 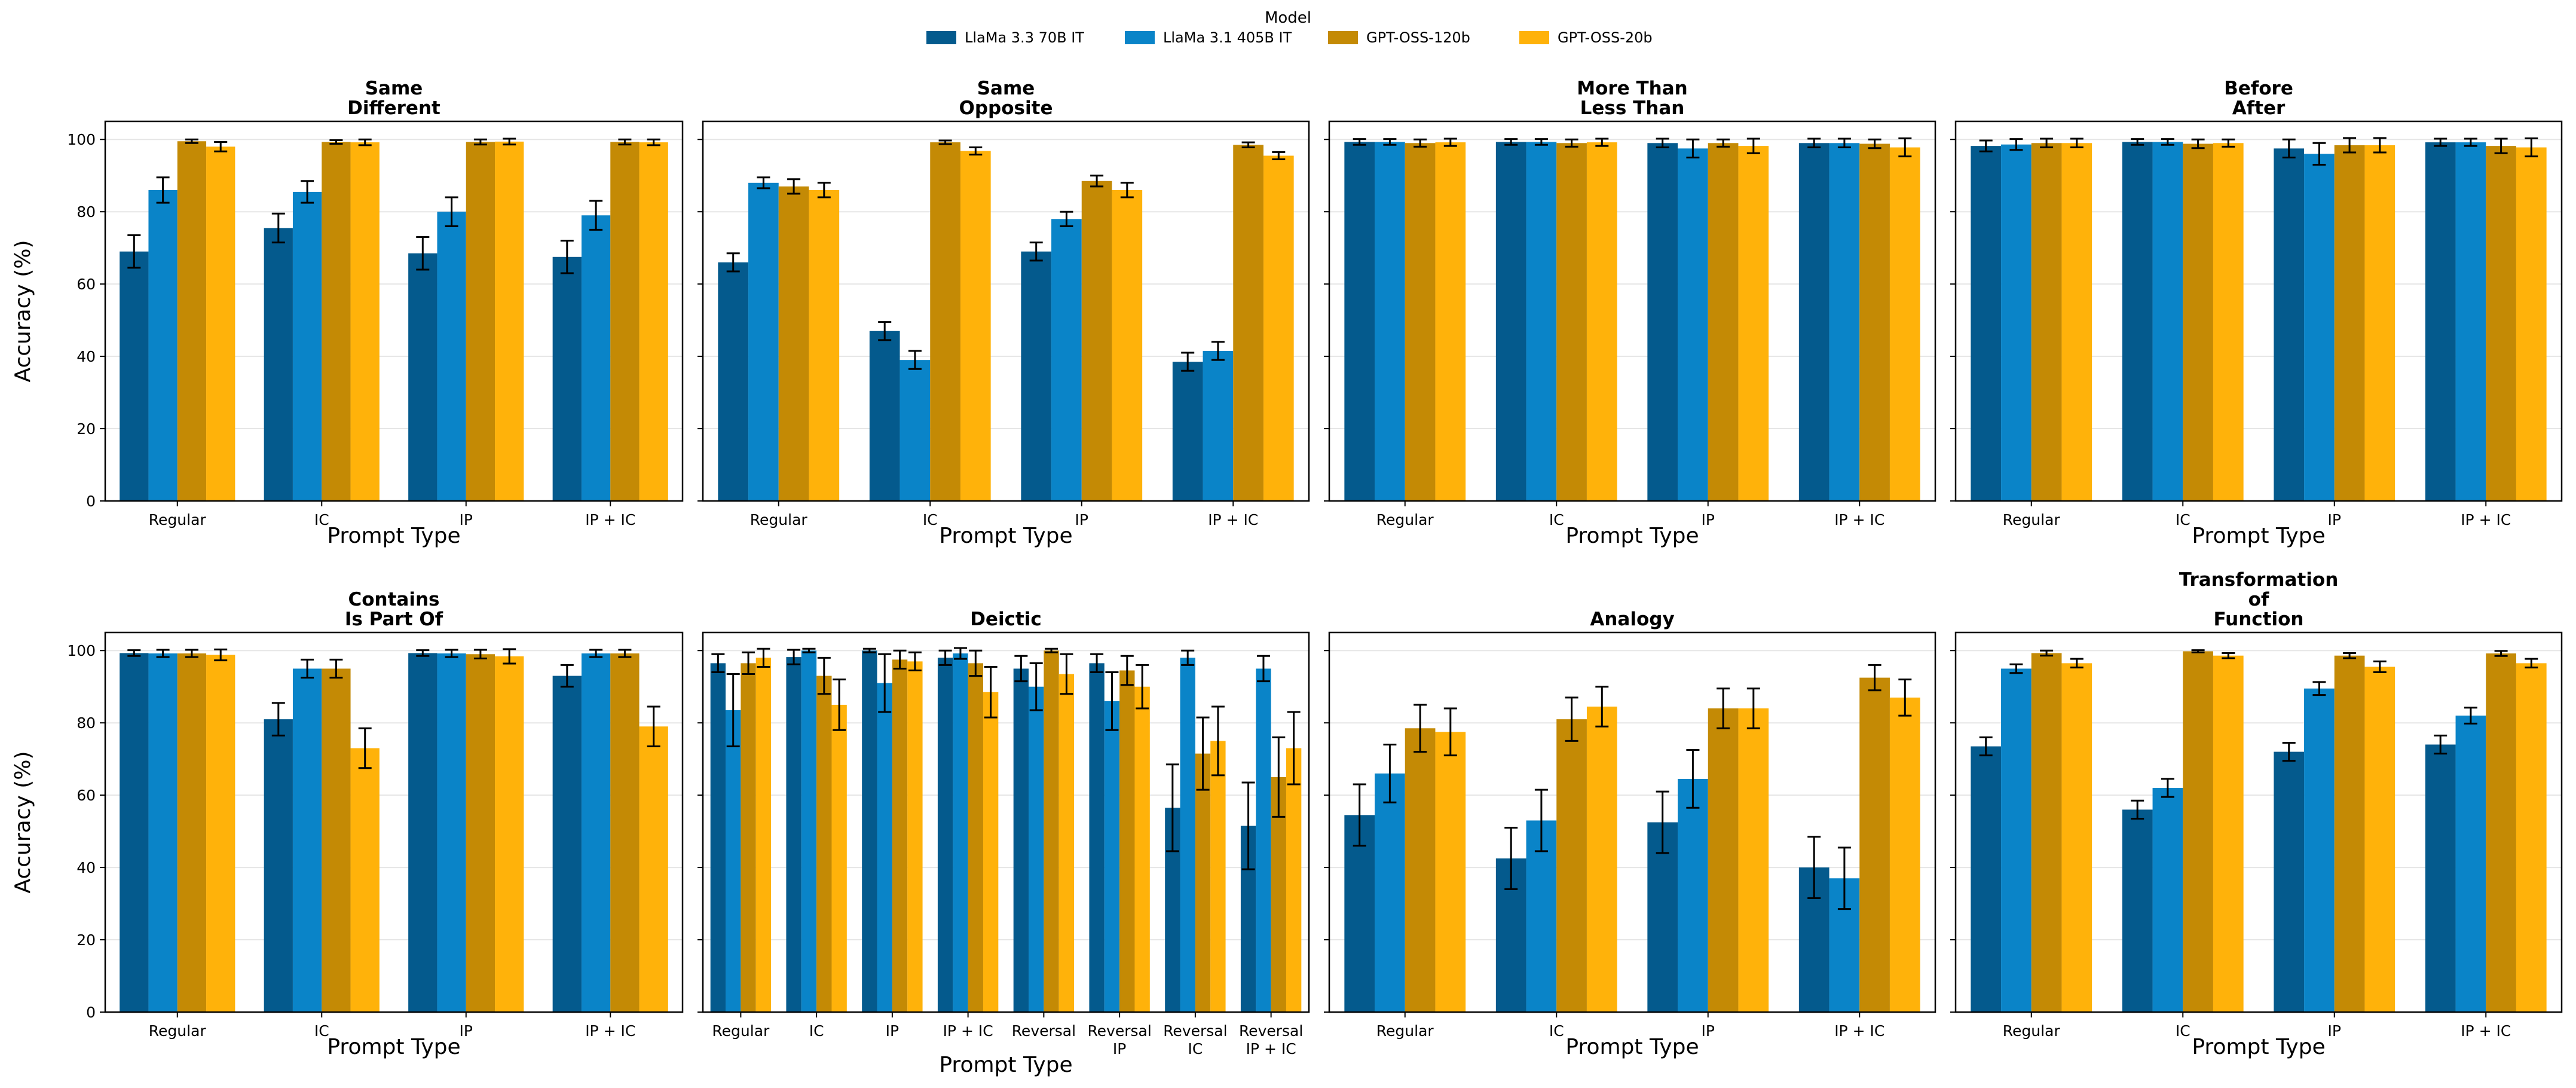 What do you see at coordinates (86, 356) in the screenshot?
I see `y-tick-label: 40` at bounding box center [86, 356].